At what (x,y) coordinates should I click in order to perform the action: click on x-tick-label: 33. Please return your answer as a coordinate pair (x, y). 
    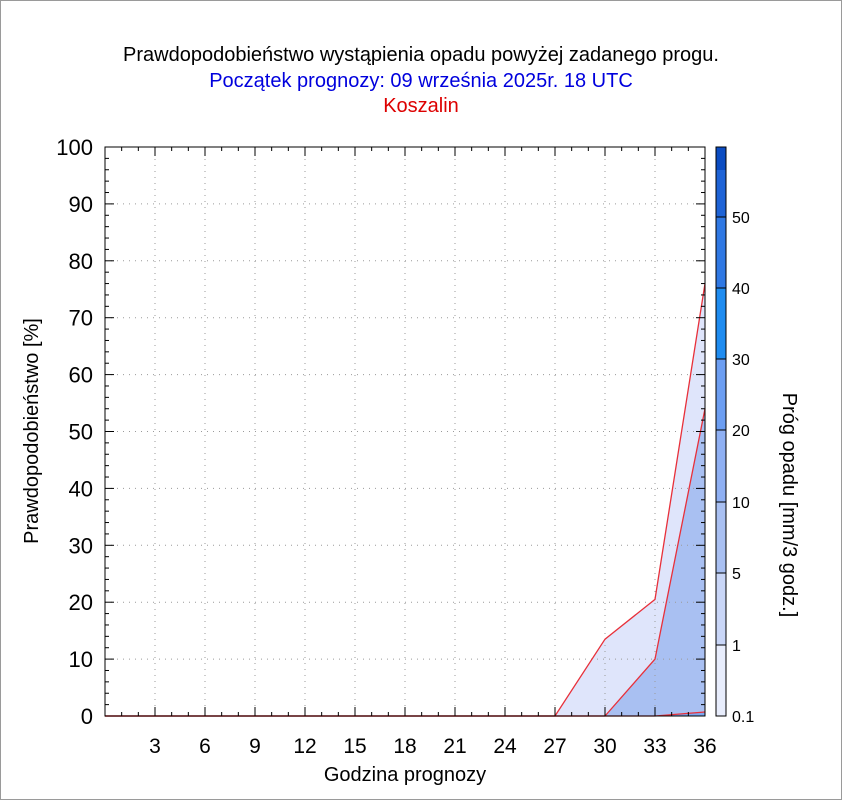
    Looking at the image, I should click on (654, 746).